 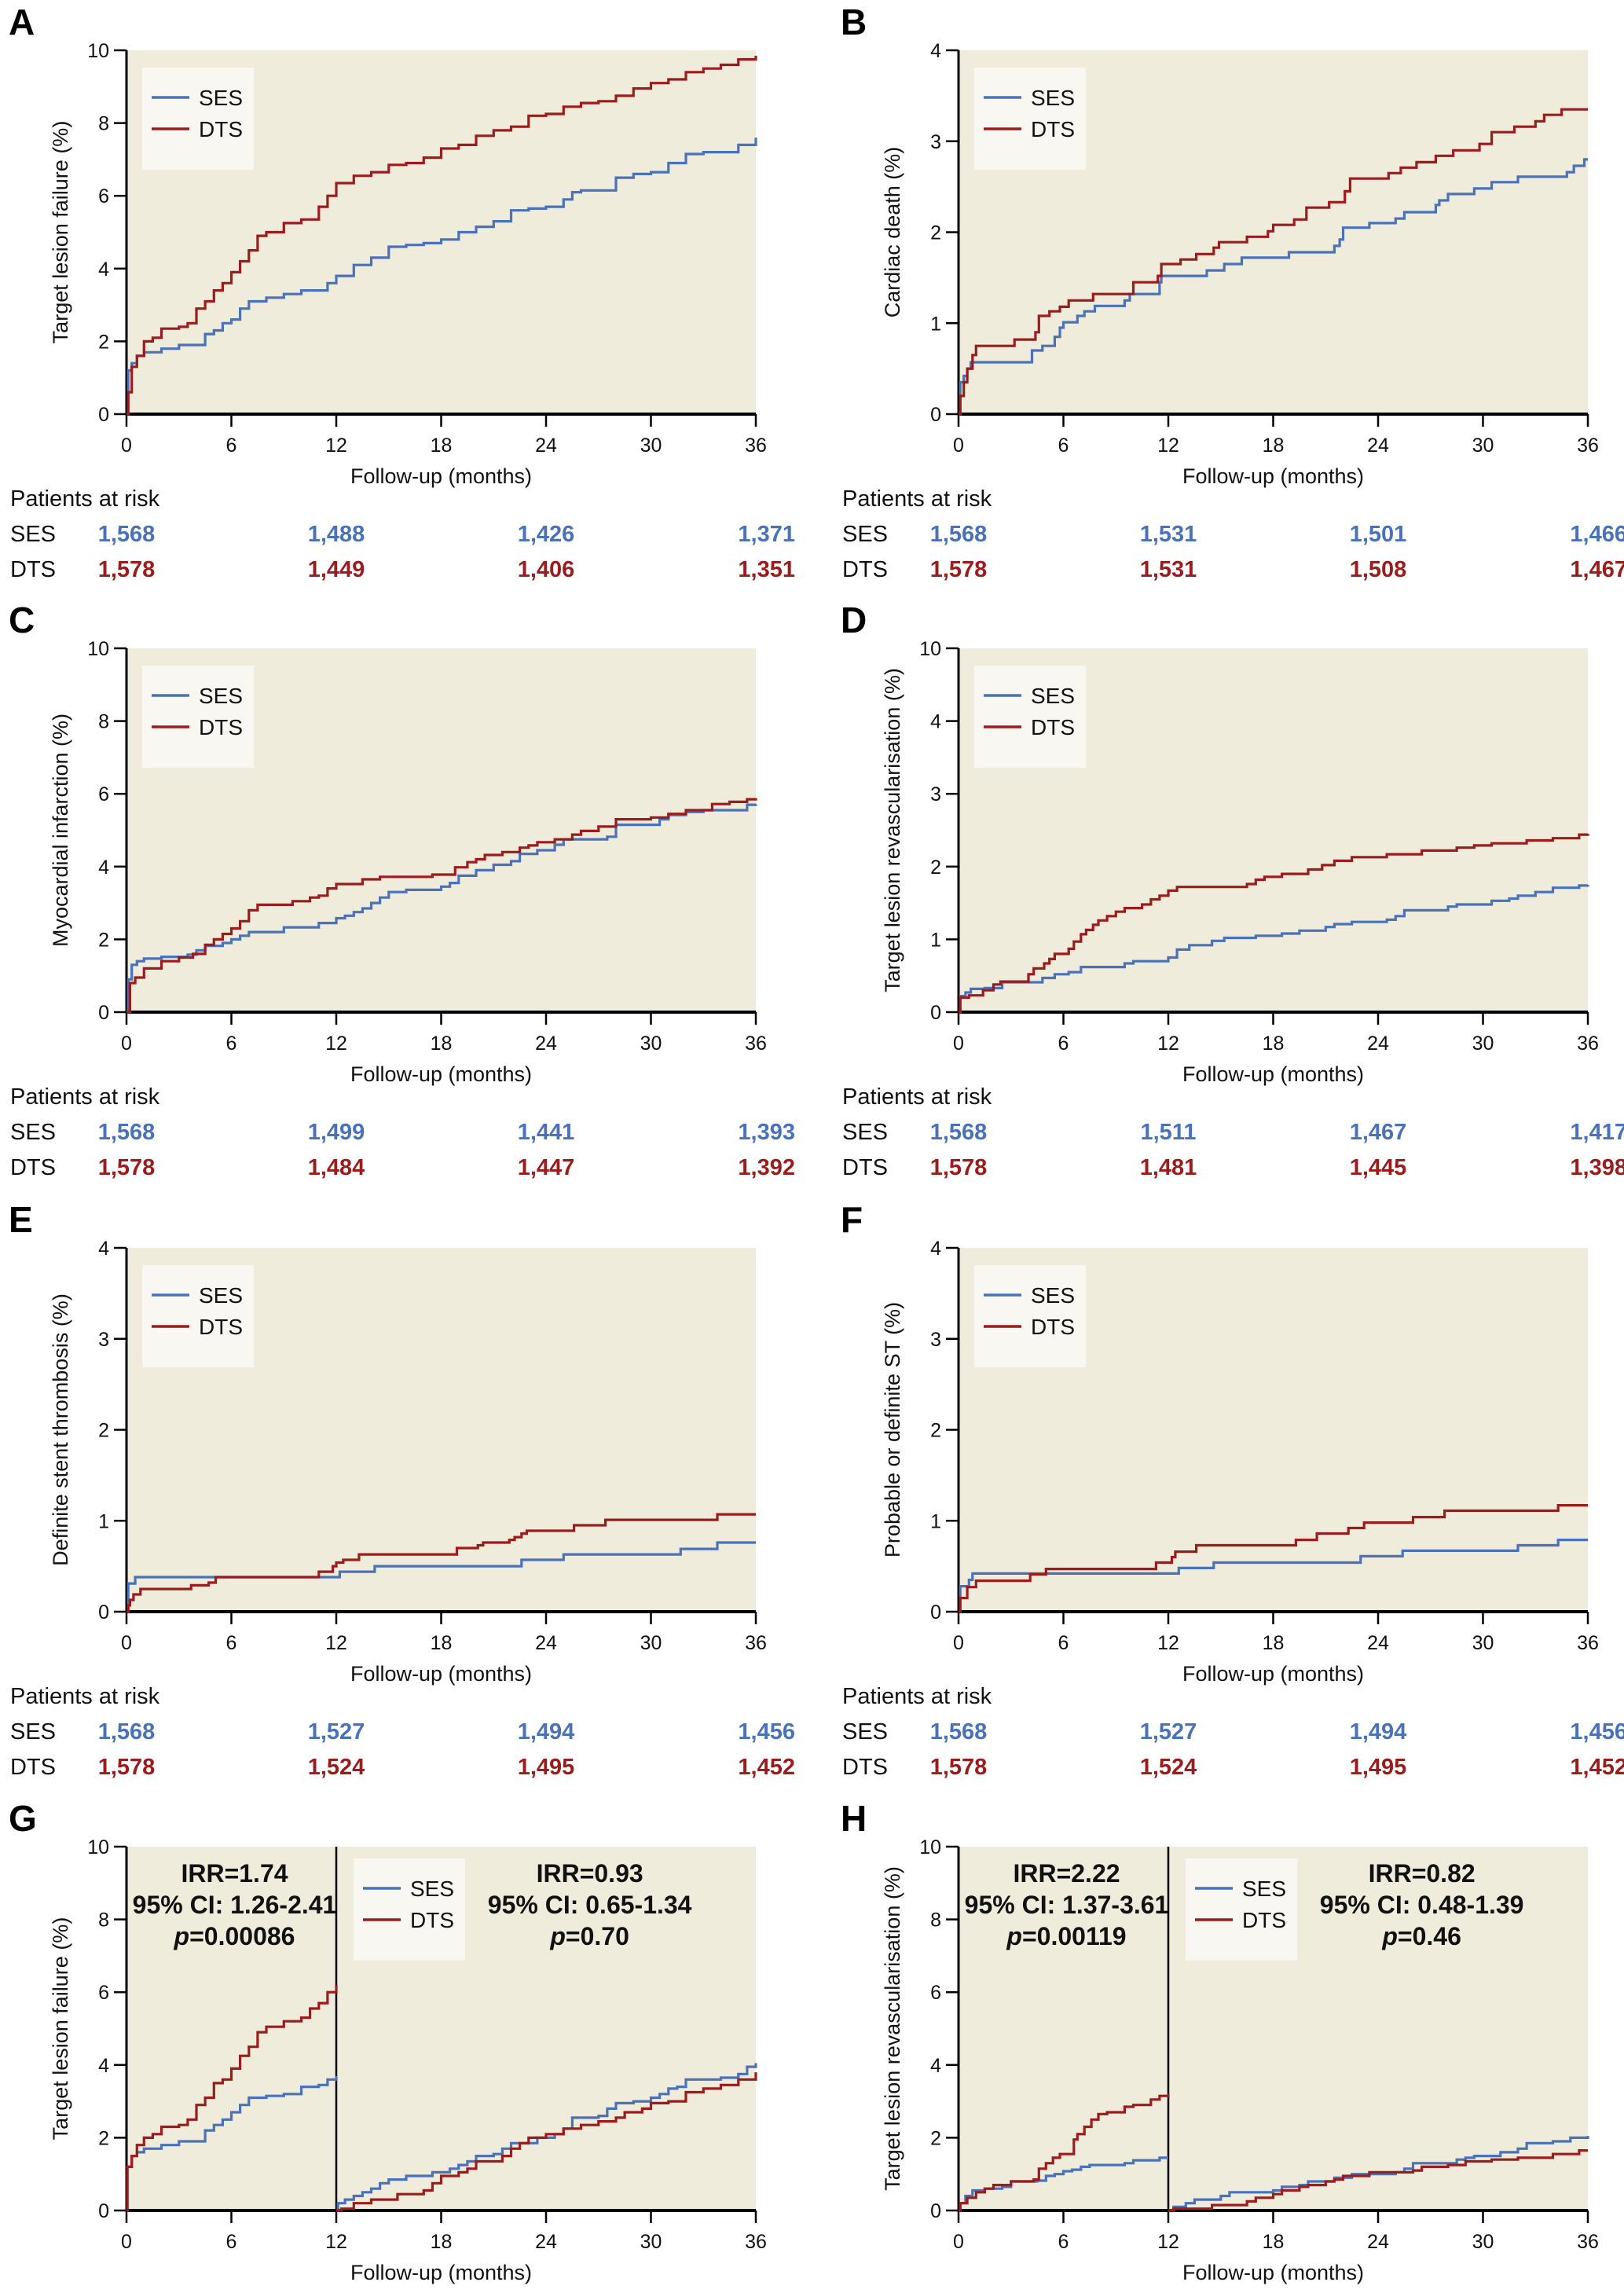 I want to click on at-risk-value: 1,456, so click(x=1597, y=1732).